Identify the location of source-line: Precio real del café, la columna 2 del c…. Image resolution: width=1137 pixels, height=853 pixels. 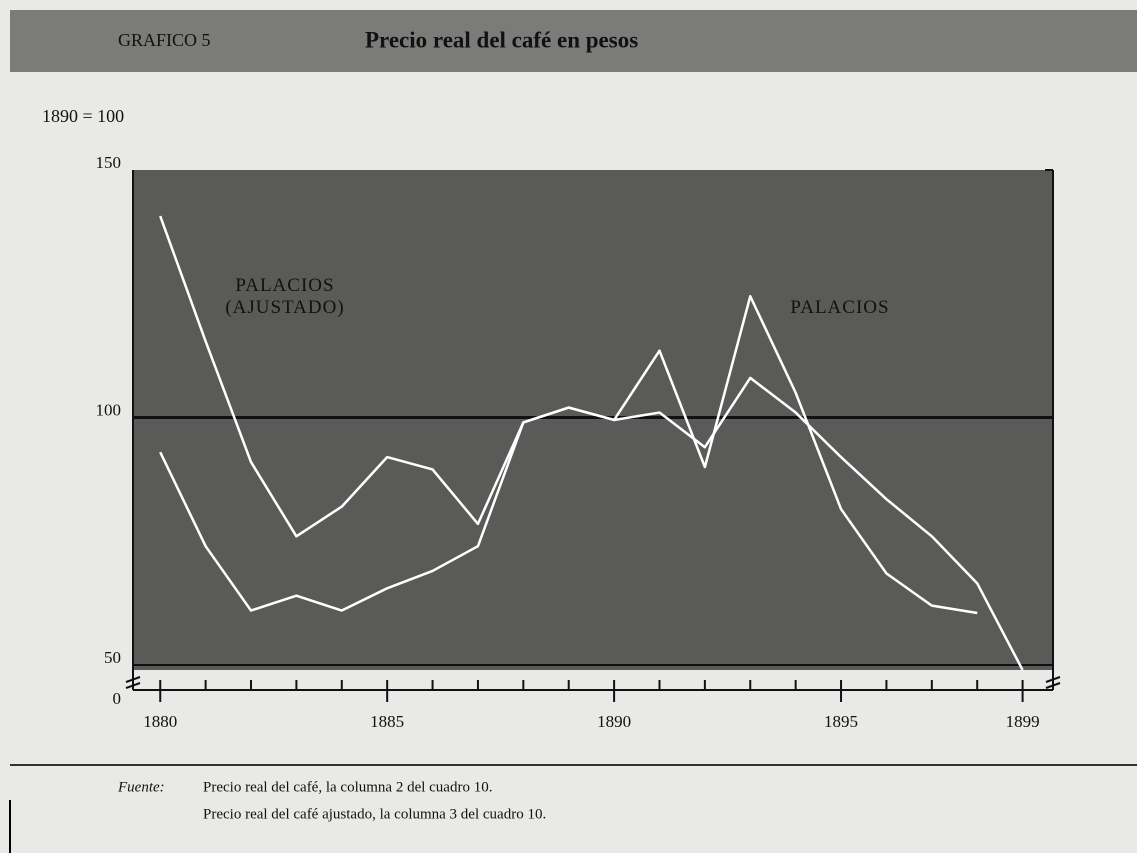
(347, 787).